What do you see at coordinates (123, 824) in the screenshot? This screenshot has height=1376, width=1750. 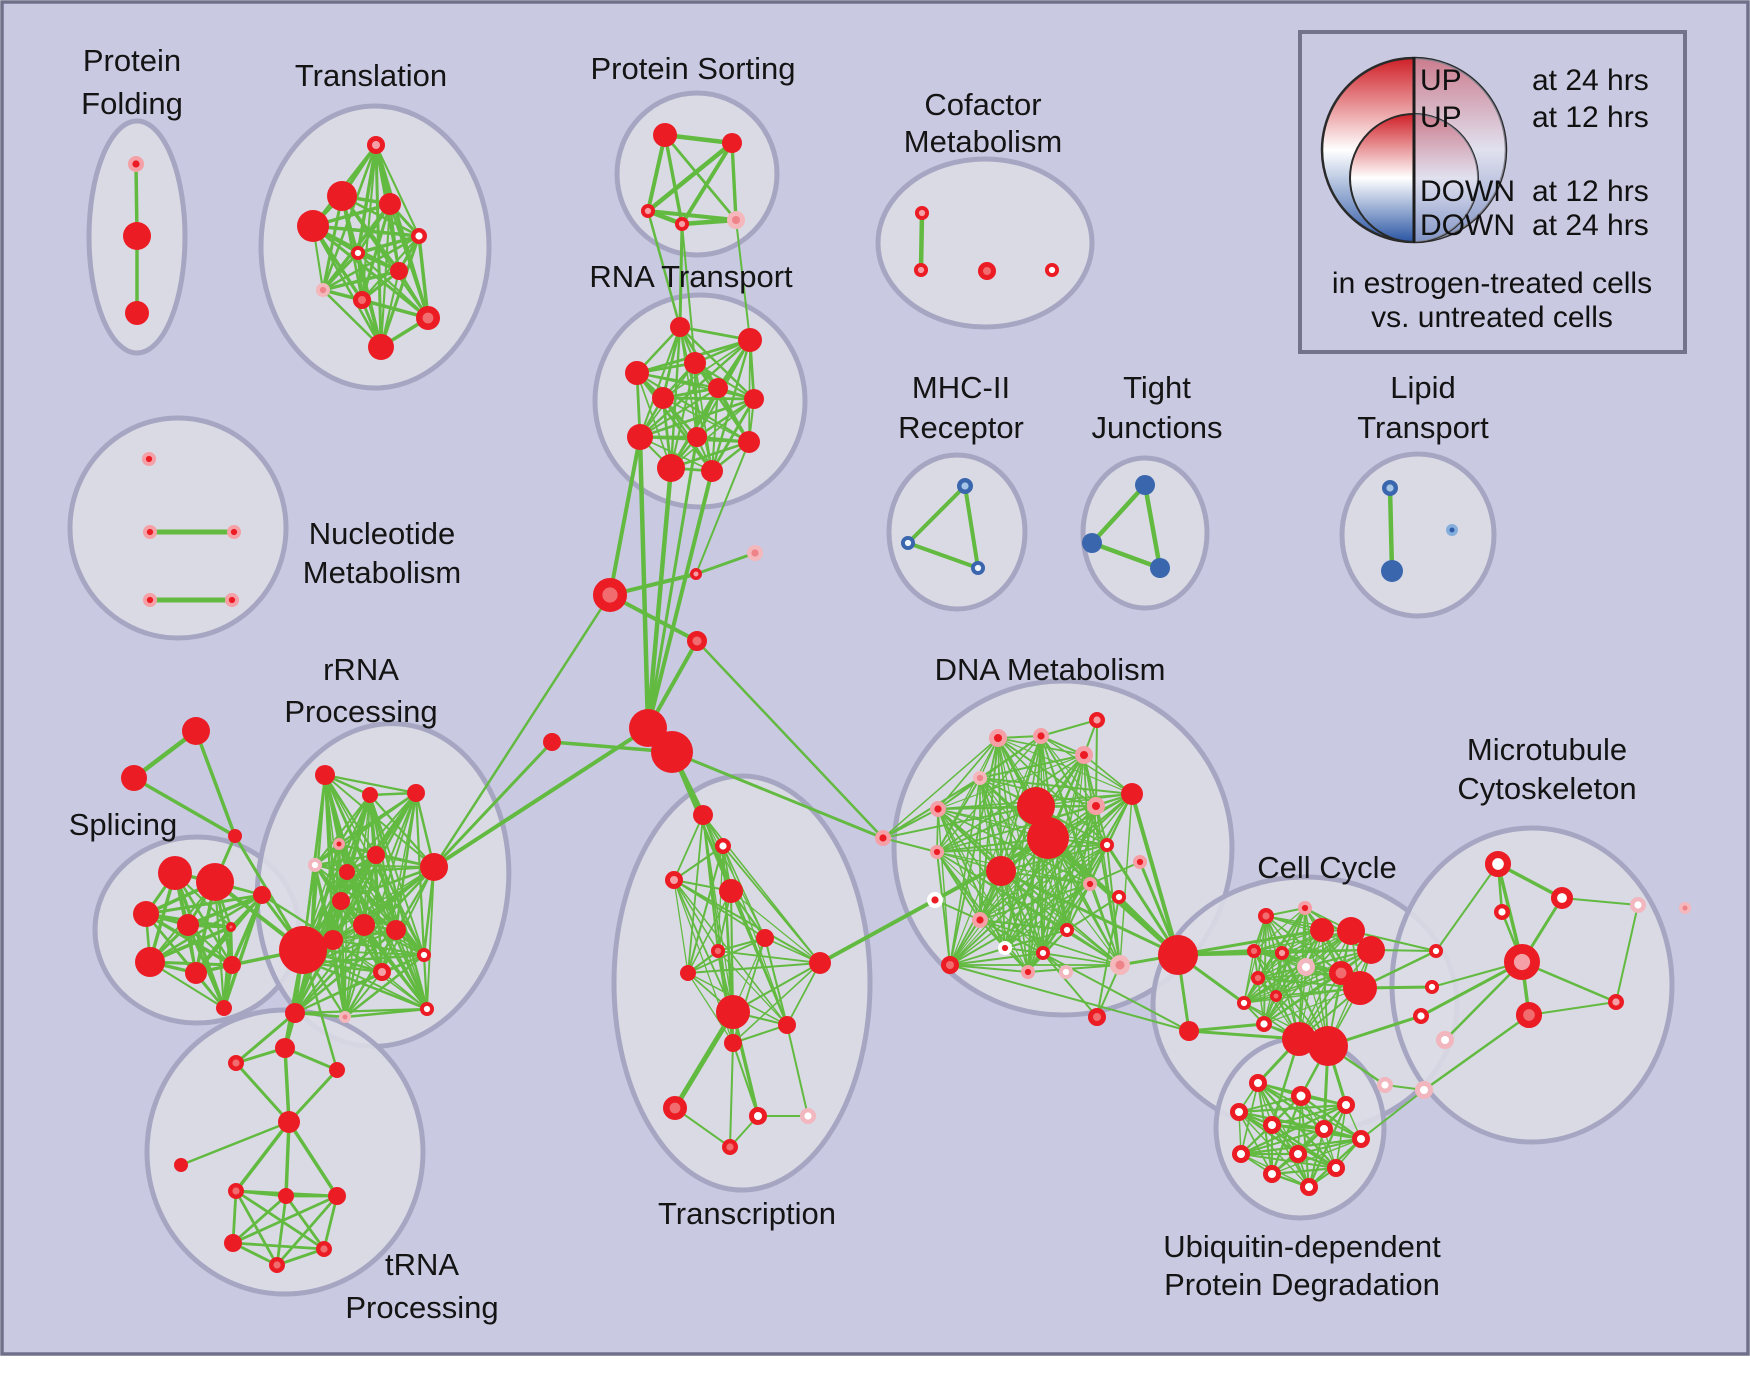 I see `cluster-label-splicing-line0: Splicing` at bounding box center [123, 824].